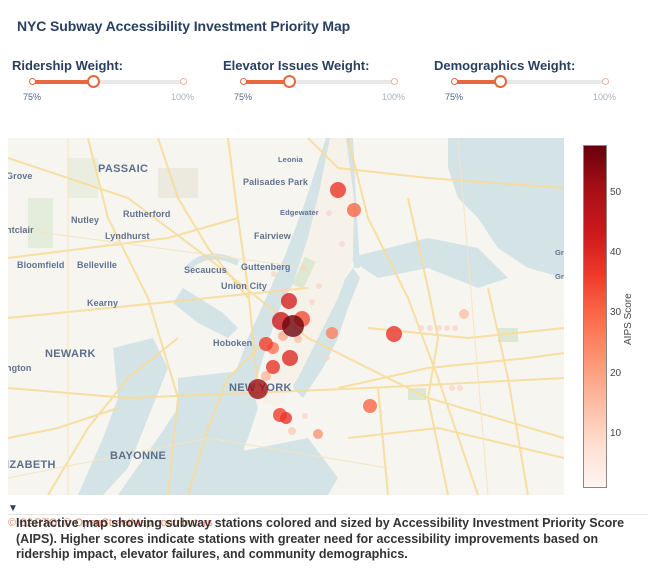 Image resolution: width=655 pixels, height=573 pixels. I want to click on map-place-label: Edgewater, so click(299, 212).